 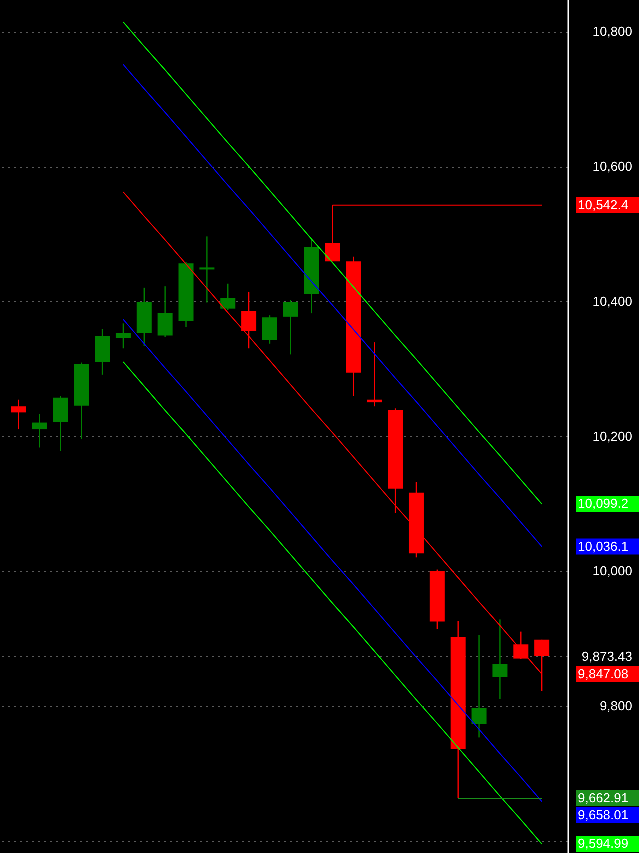 What do you see at coordinates (603, 814) in the screenshot?
I see `text: 9,658.01` at bounding box center [603, 814].